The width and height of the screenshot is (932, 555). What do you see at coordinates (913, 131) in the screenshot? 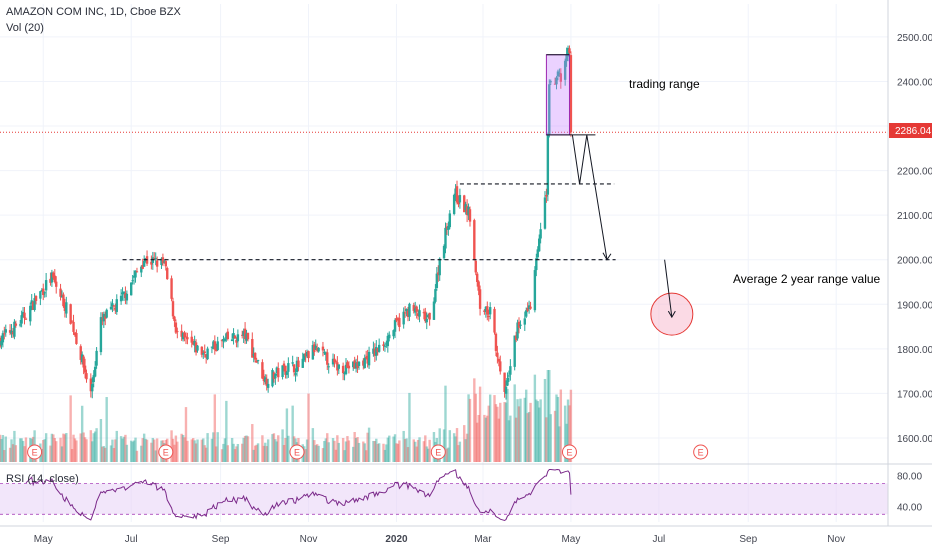
I see `last-price-value: 2286.04` at bounding box center [913, 131].